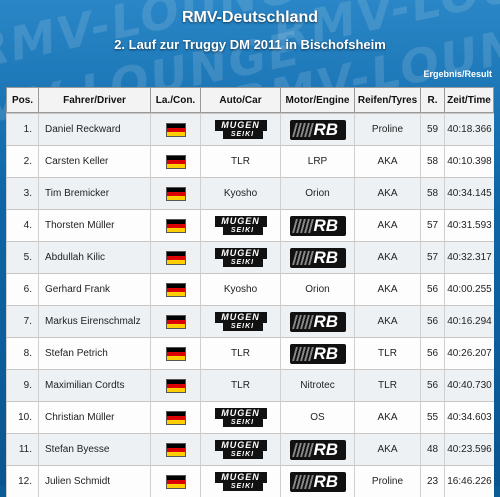 This screenshot has width=500, height=497. What do you see at coordinates (469, 193) in the screenshot?
I see `time-cell: 40:34.145` at bounding box center [469, 193].